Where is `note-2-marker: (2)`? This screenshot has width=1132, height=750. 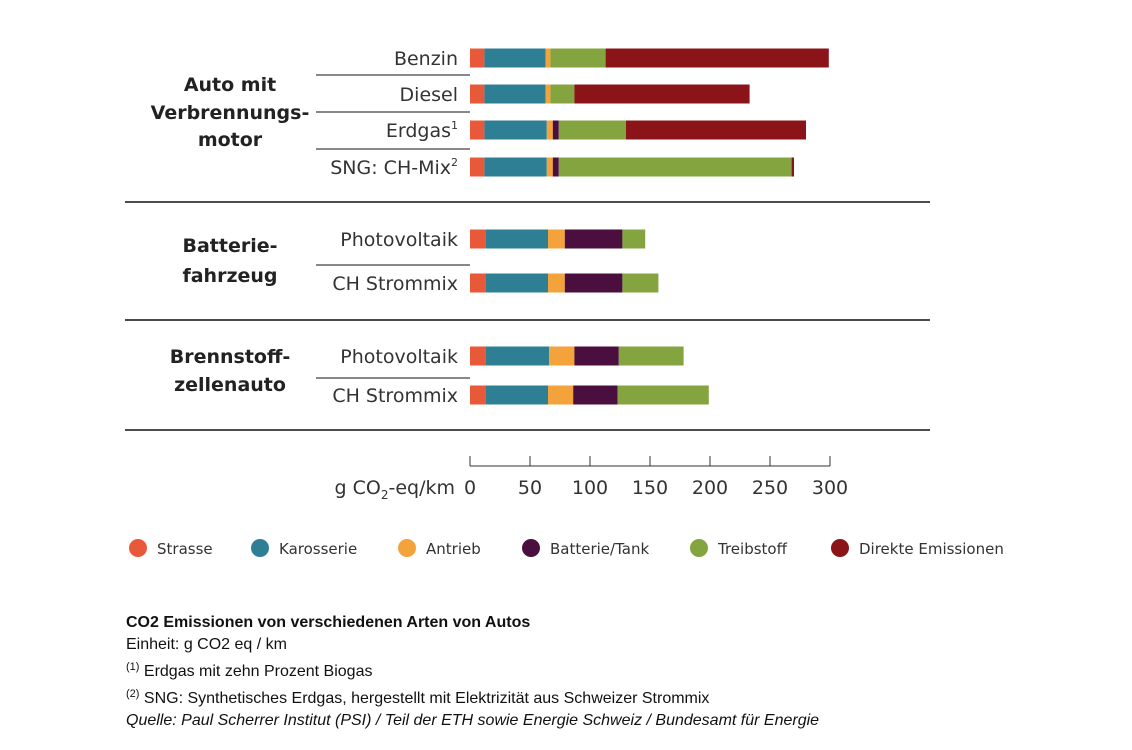
note-2-marker: (2) is located at coordinates (133, 694).